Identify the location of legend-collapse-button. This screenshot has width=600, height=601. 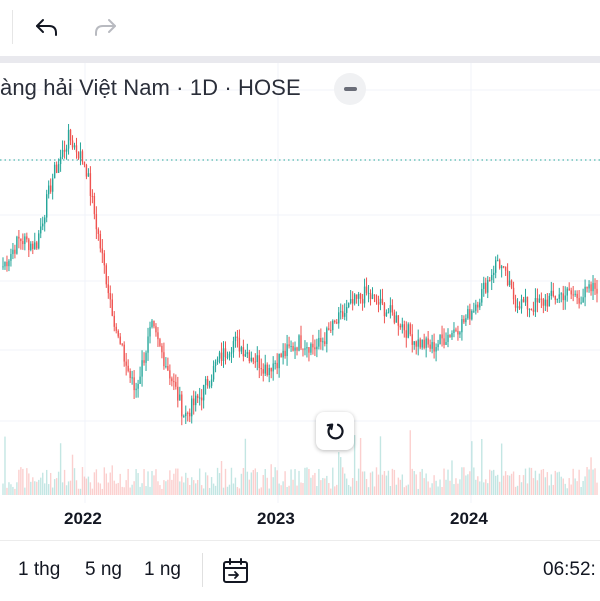
(350, 89).